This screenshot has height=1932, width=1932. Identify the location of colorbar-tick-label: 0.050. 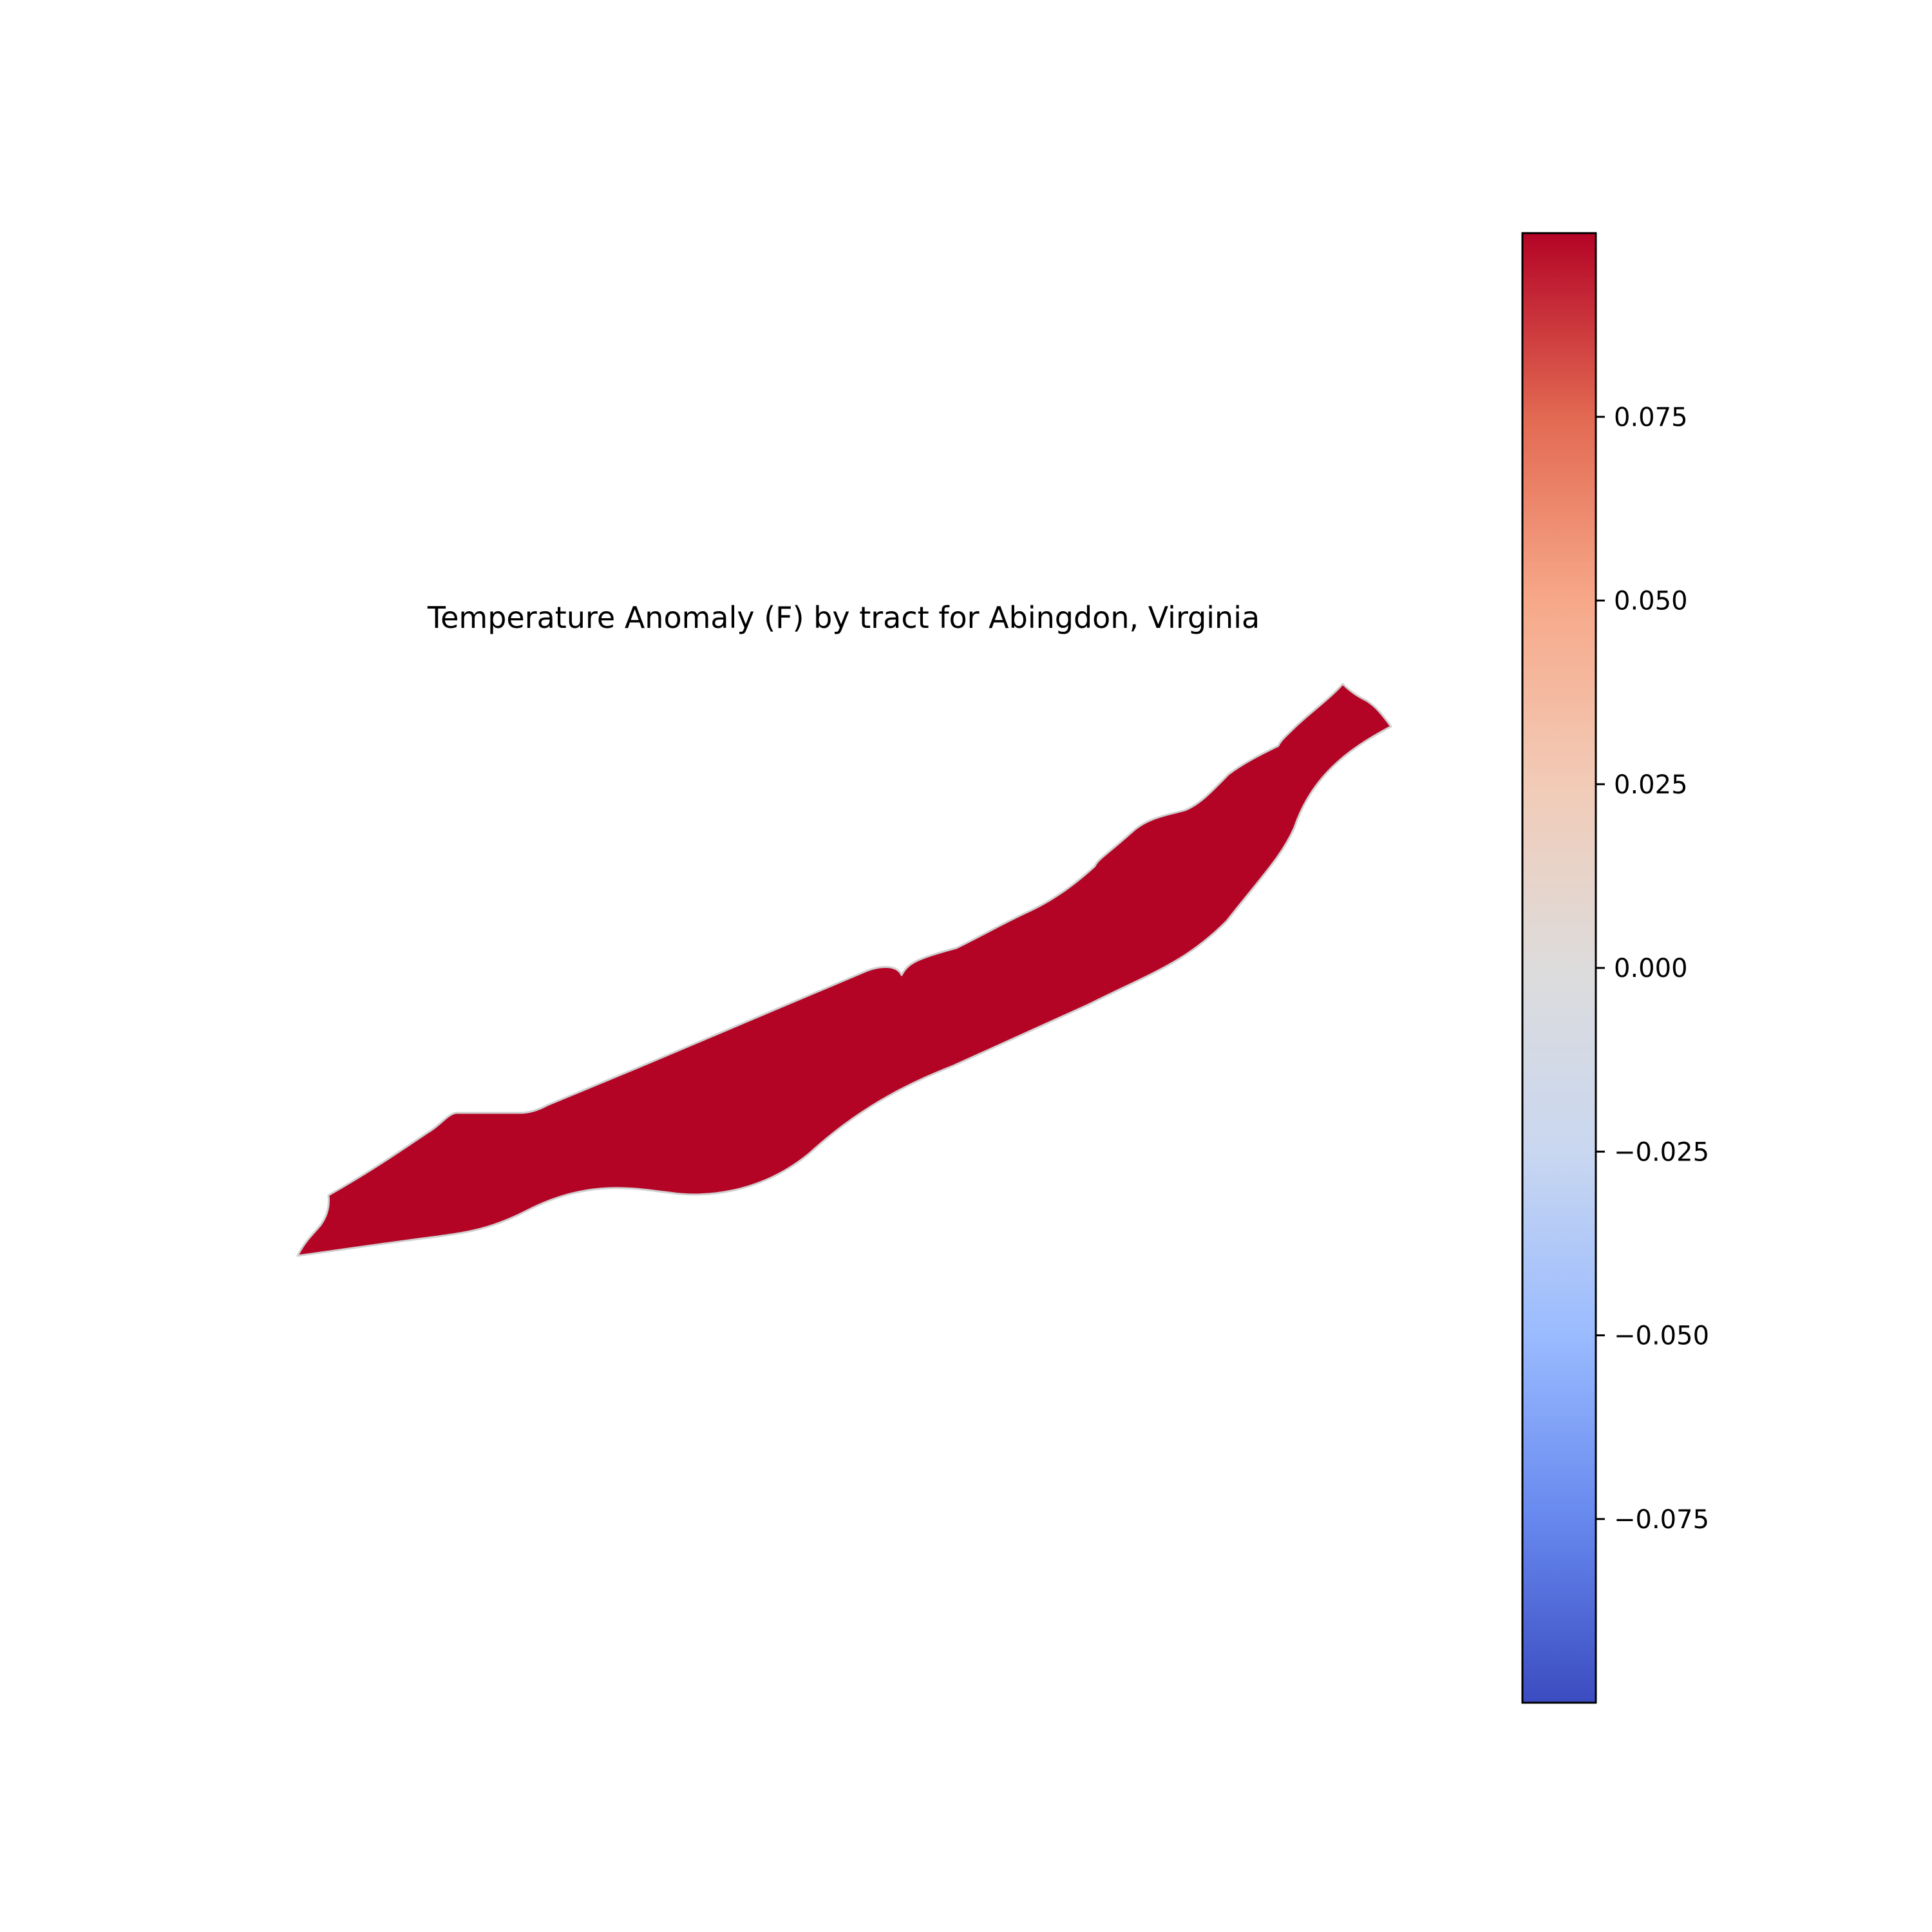
(1651, 602).